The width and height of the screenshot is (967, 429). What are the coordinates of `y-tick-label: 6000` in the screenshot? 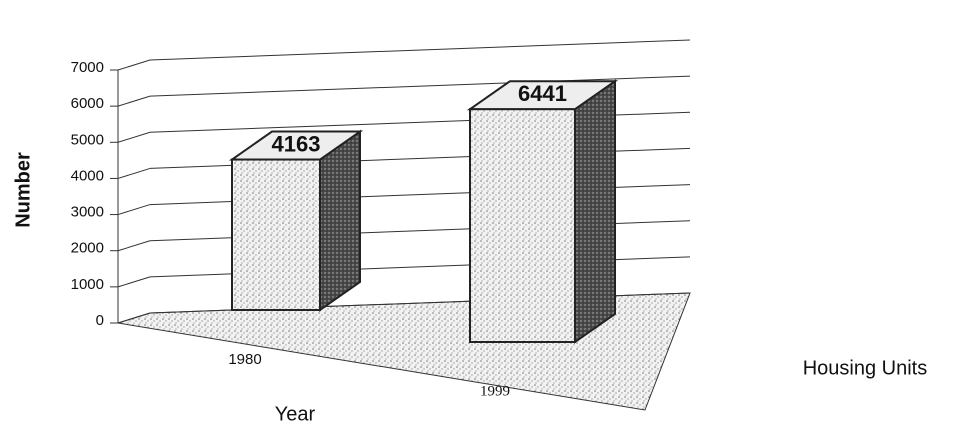 It's located at (87, 103).